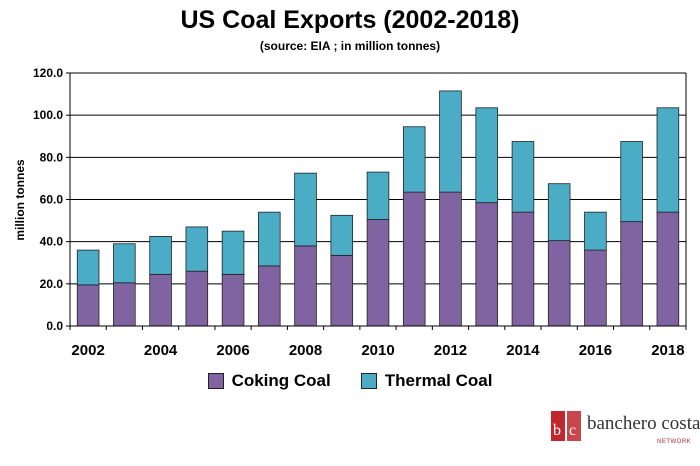 This screenshot has height=466, width=700. I want to click on bar-coking-2013, so click(486, 264).